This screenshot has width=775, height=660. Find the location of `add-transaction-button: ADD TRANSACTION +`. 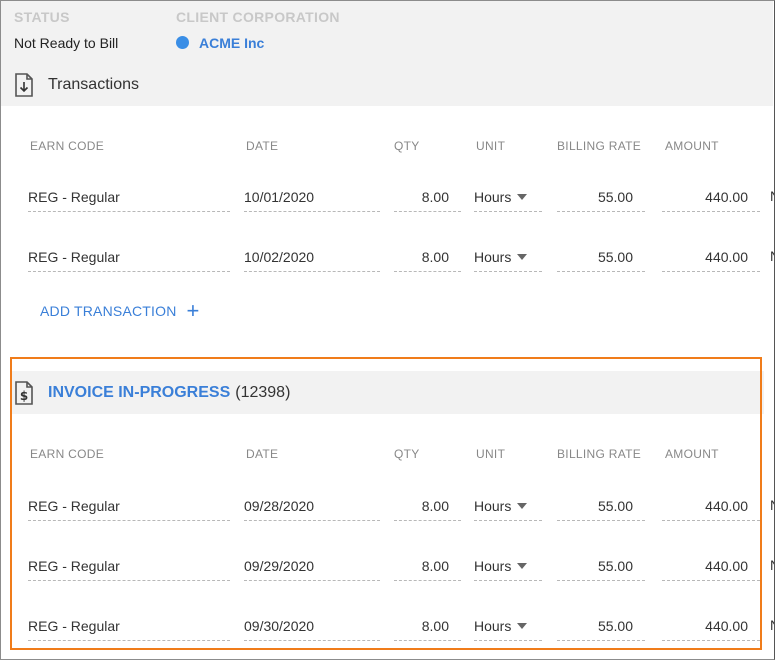

add-transaction-button: ADD TRANSACTION + is located at coordinates (120, 310).